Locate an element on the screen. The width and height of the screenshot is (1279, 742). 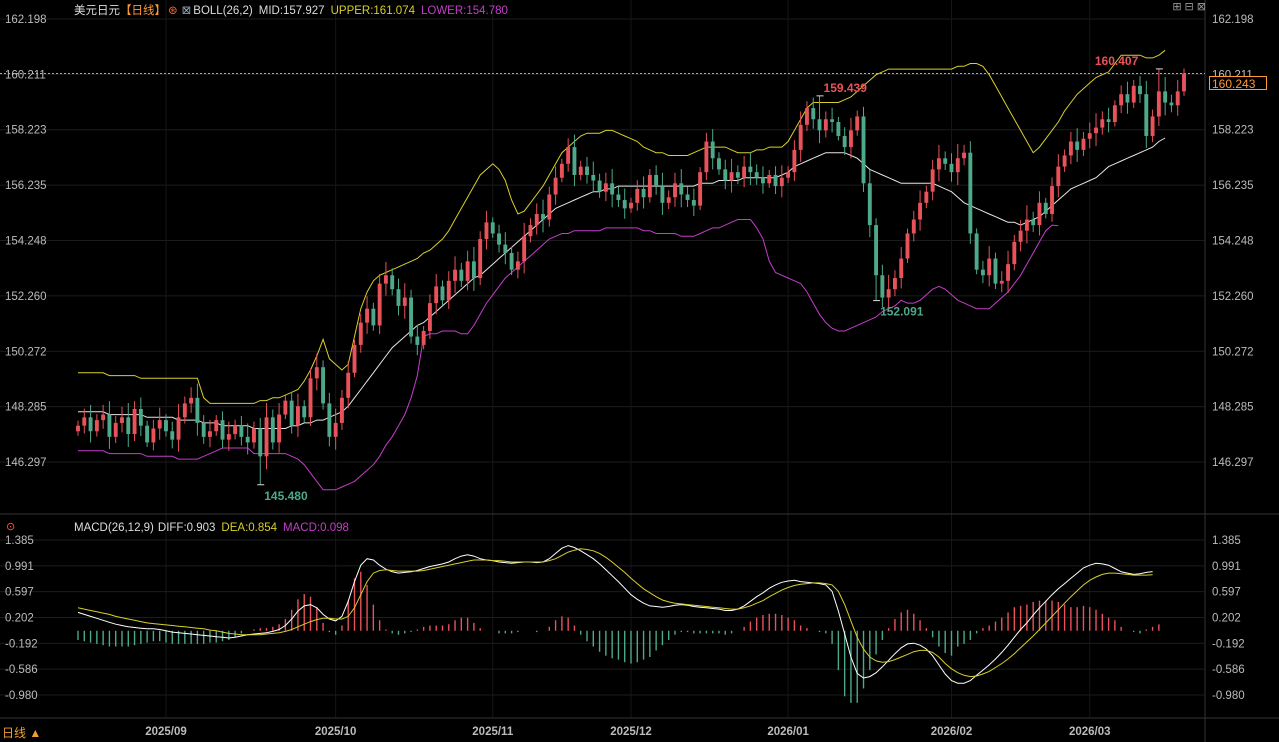
macd-indicator-icon: ⊙ is located at coordinates (11, 527).